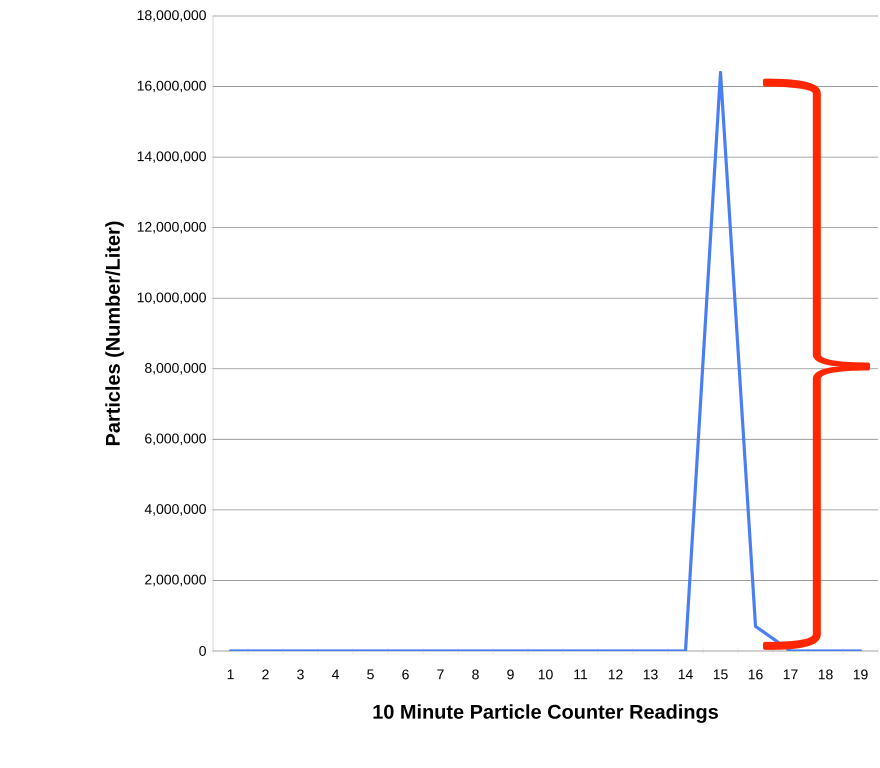 The width and height of the screenshot is (880, 768). Describe the element at coordinates (825, 675) in the screenshot. I see `x-tick-label: 18` at that location.